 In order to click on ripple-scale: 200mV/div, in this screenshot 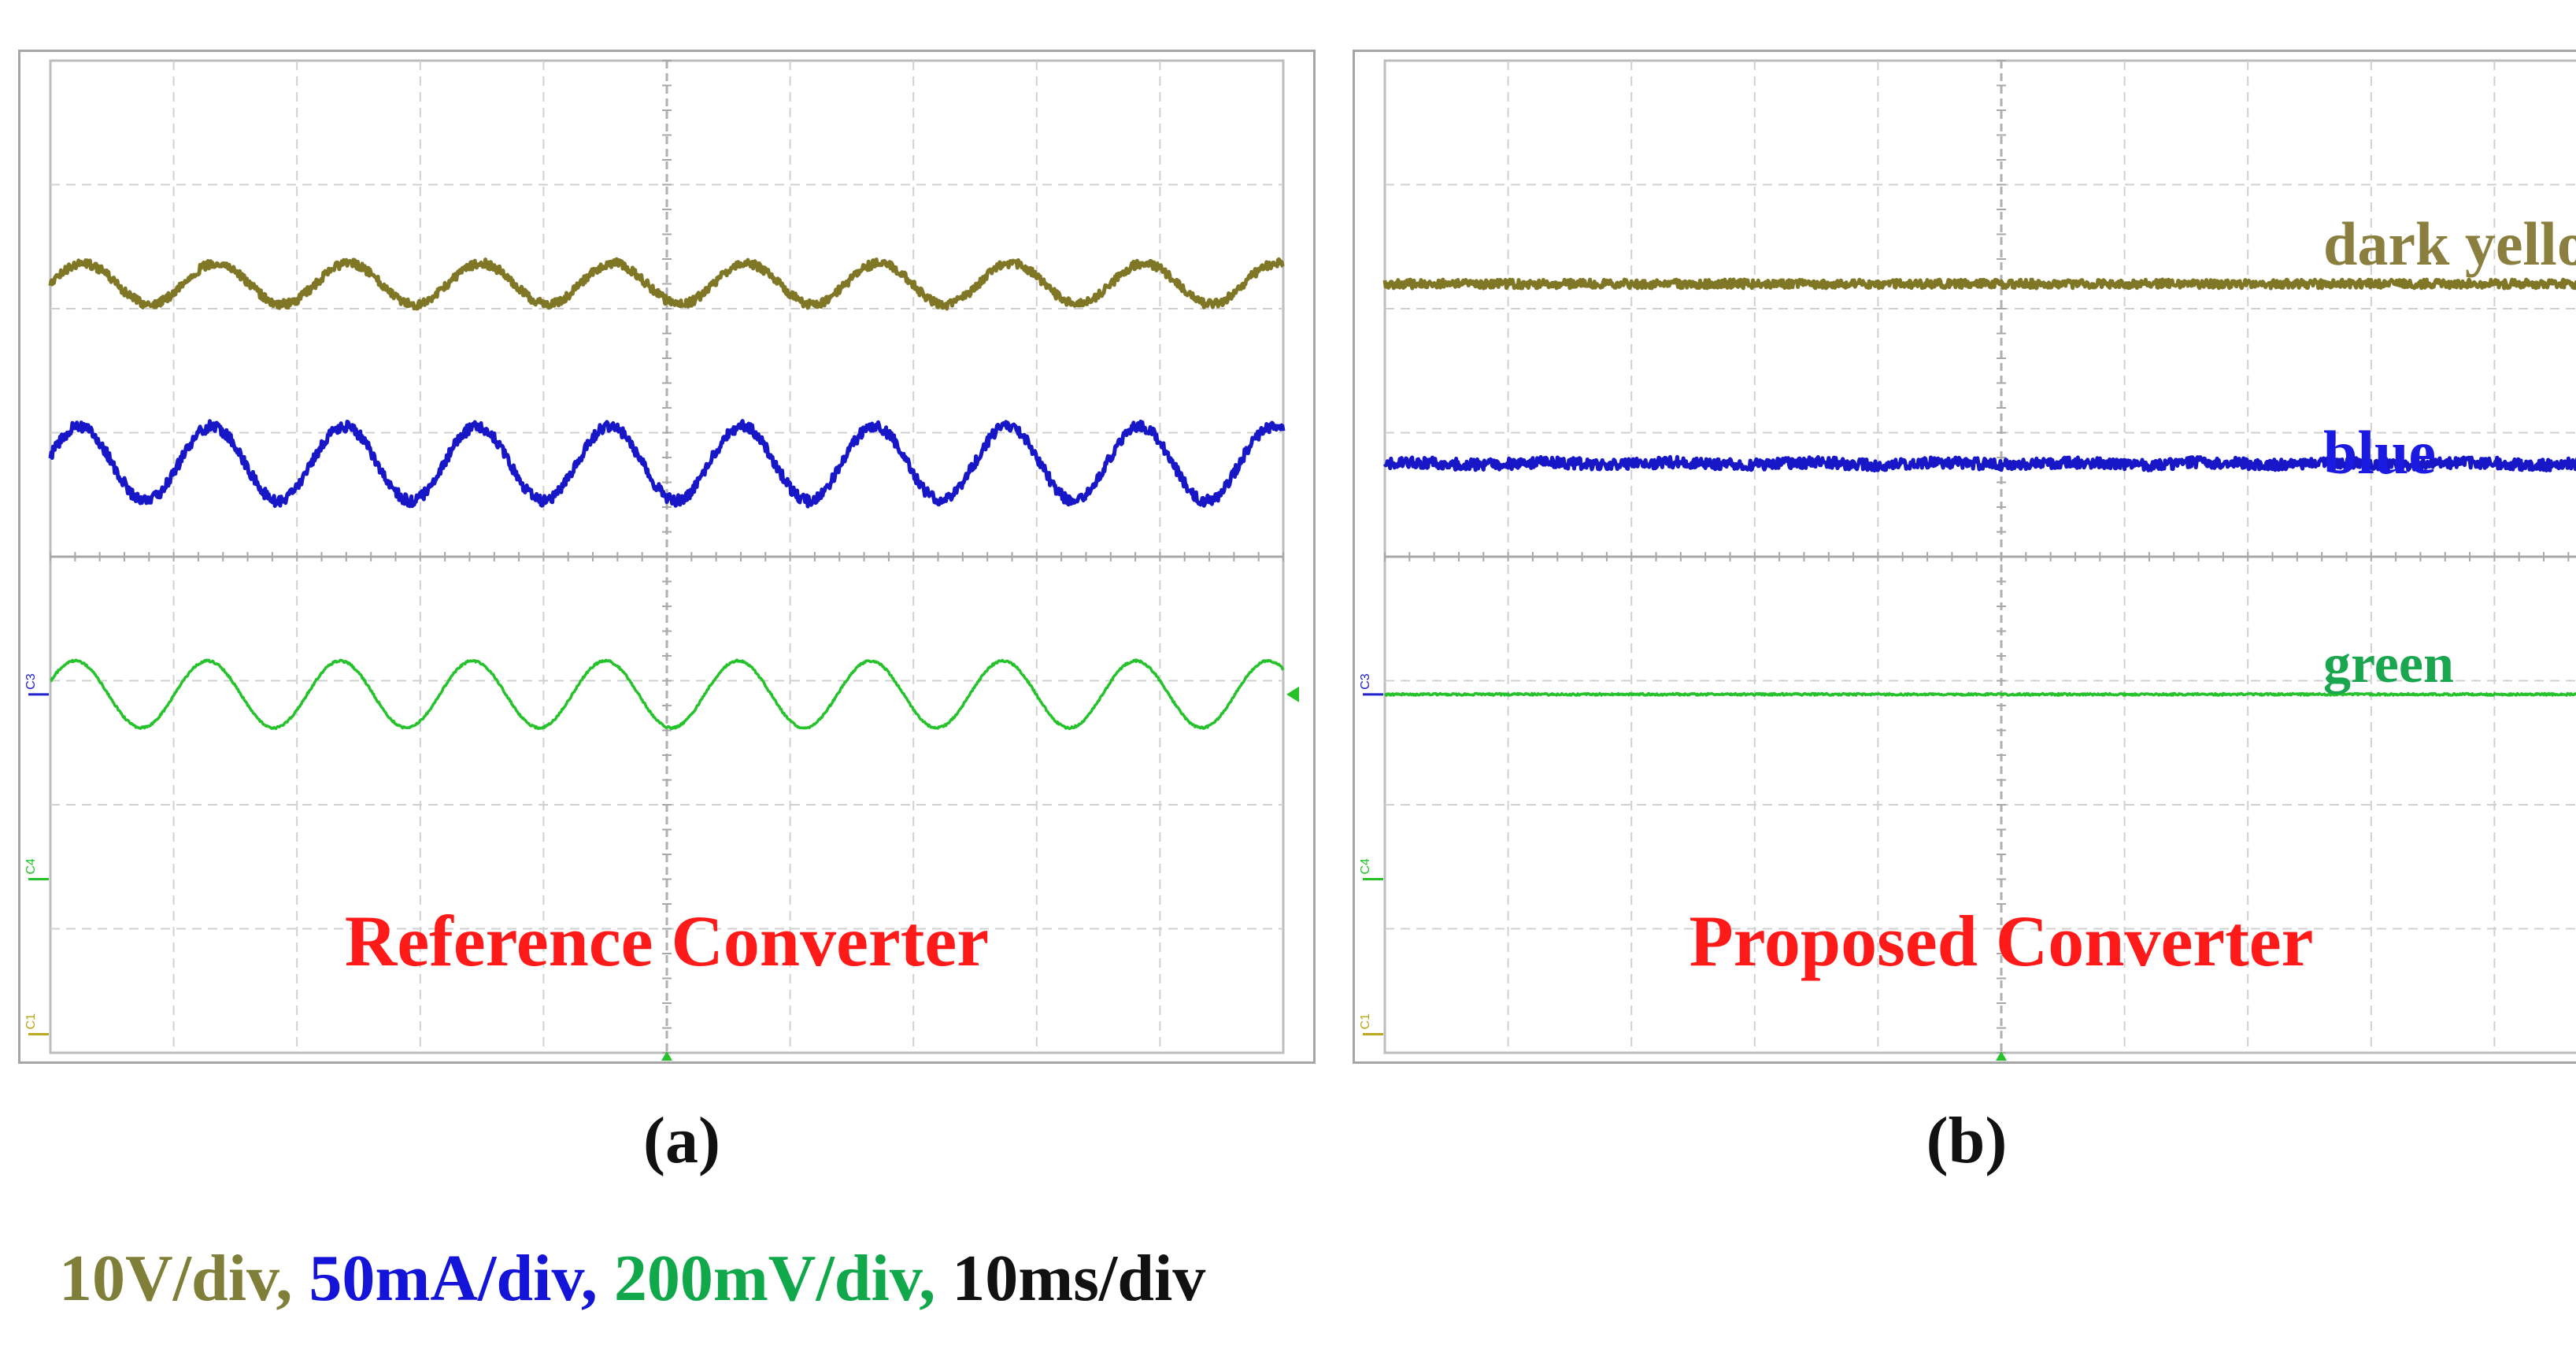, I will do `click(774, 1278)`.